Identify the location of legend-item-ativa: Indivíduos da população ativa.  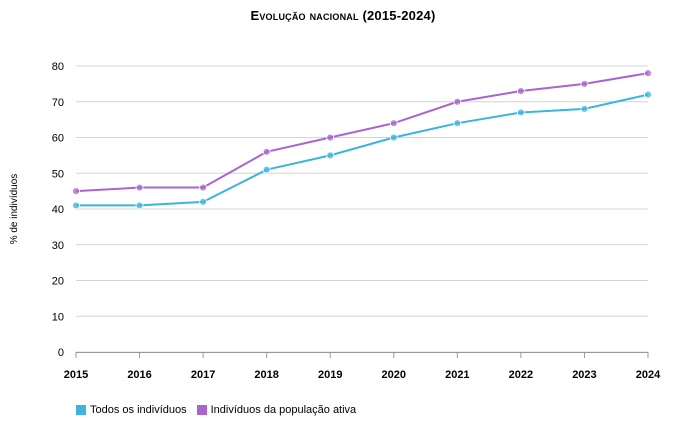
(276, 410).